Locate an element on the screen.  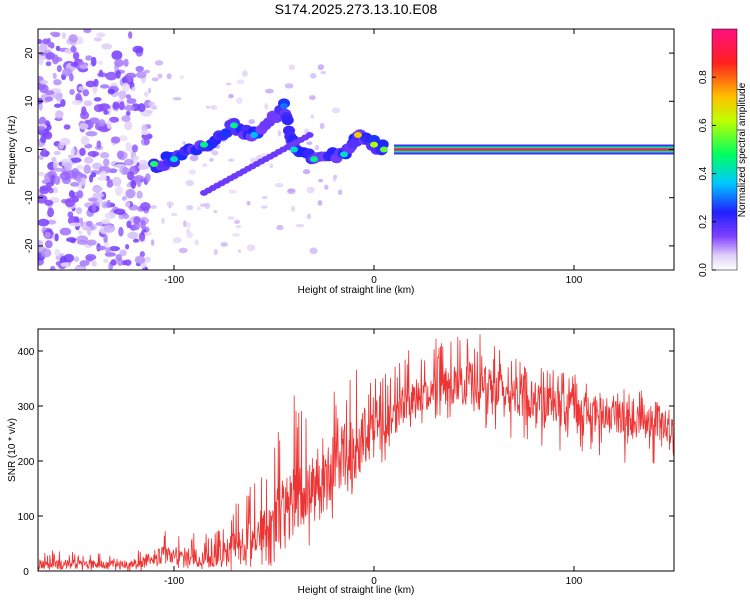
y-tick-label: 100 is located at coordinates (26, 517).